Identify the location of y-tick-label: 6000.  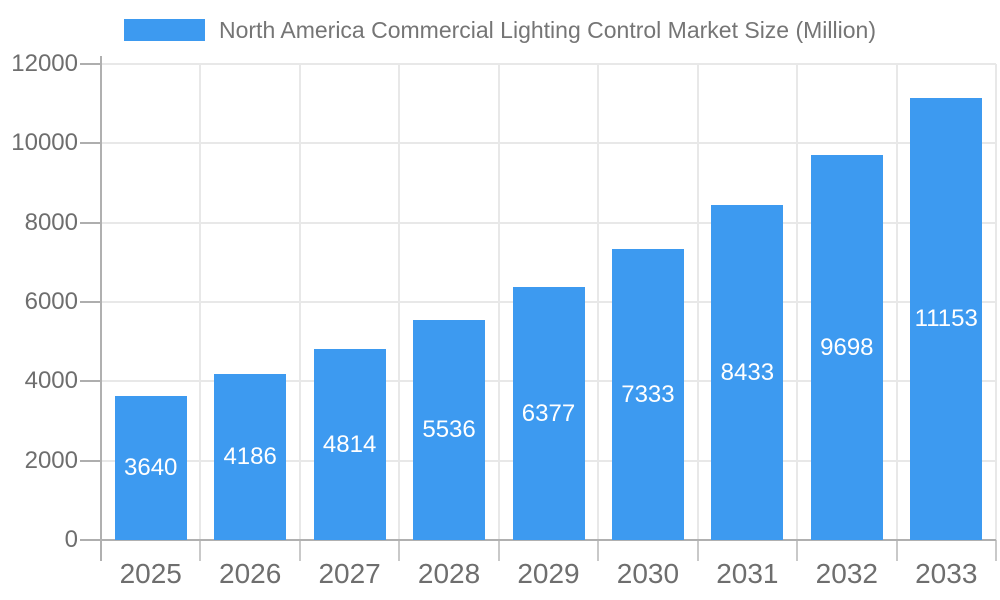
(51, 301).